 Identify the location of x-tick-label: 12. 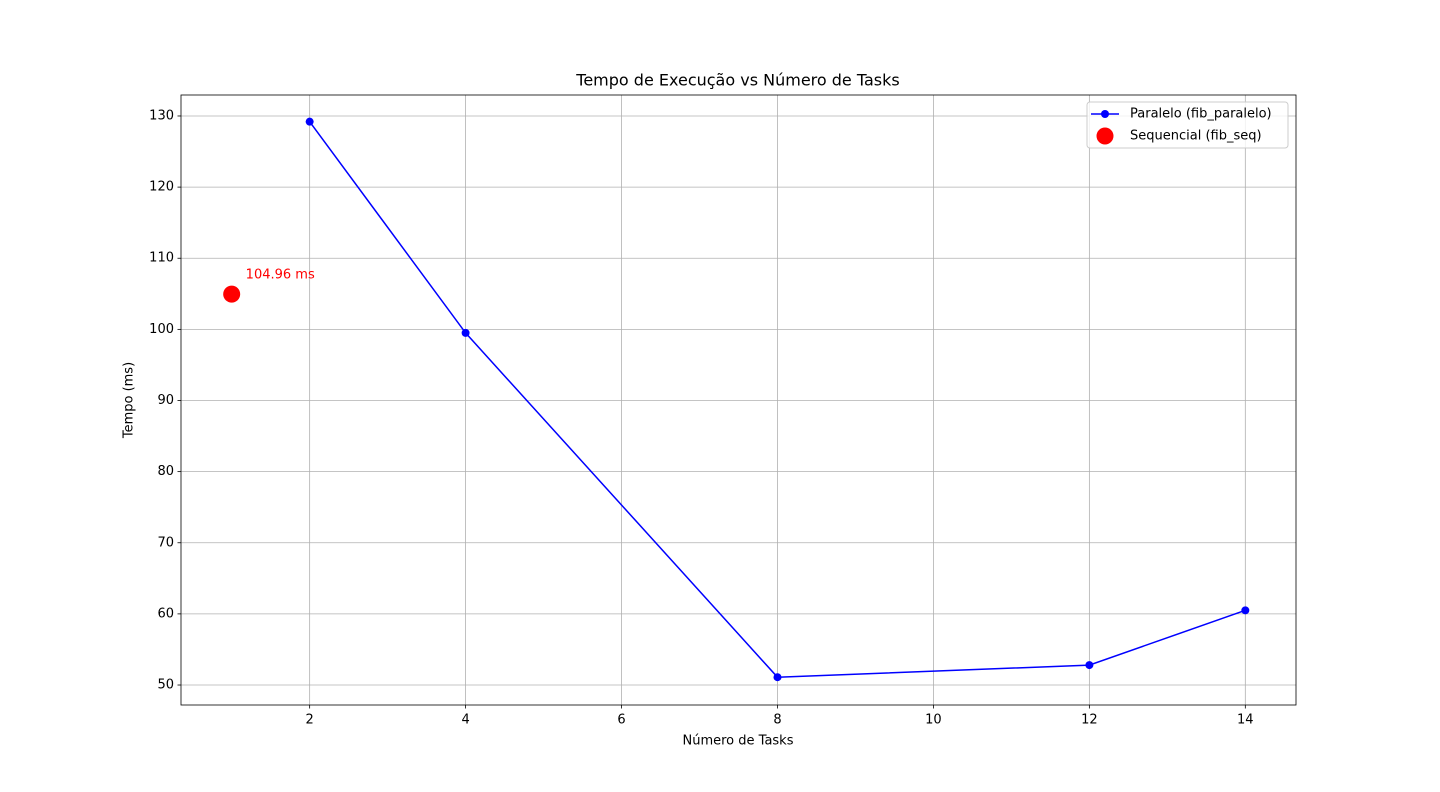
(1089, 720).